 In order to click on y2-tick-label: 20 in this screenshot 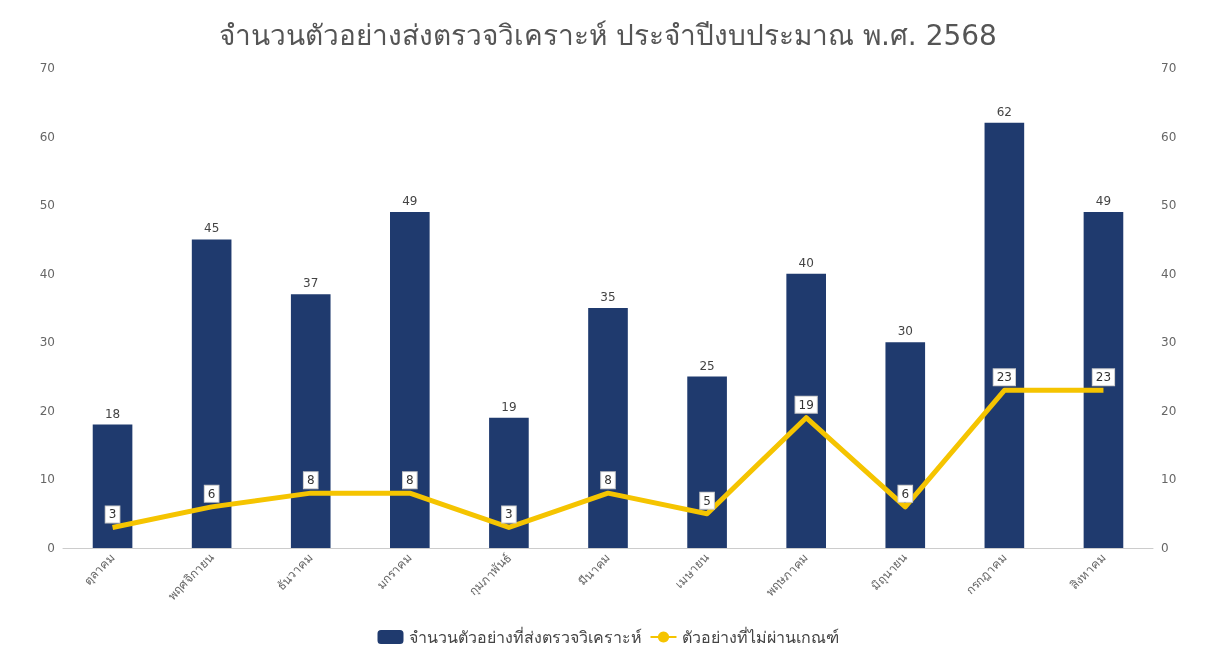, I will do `click(1169, 410)`.